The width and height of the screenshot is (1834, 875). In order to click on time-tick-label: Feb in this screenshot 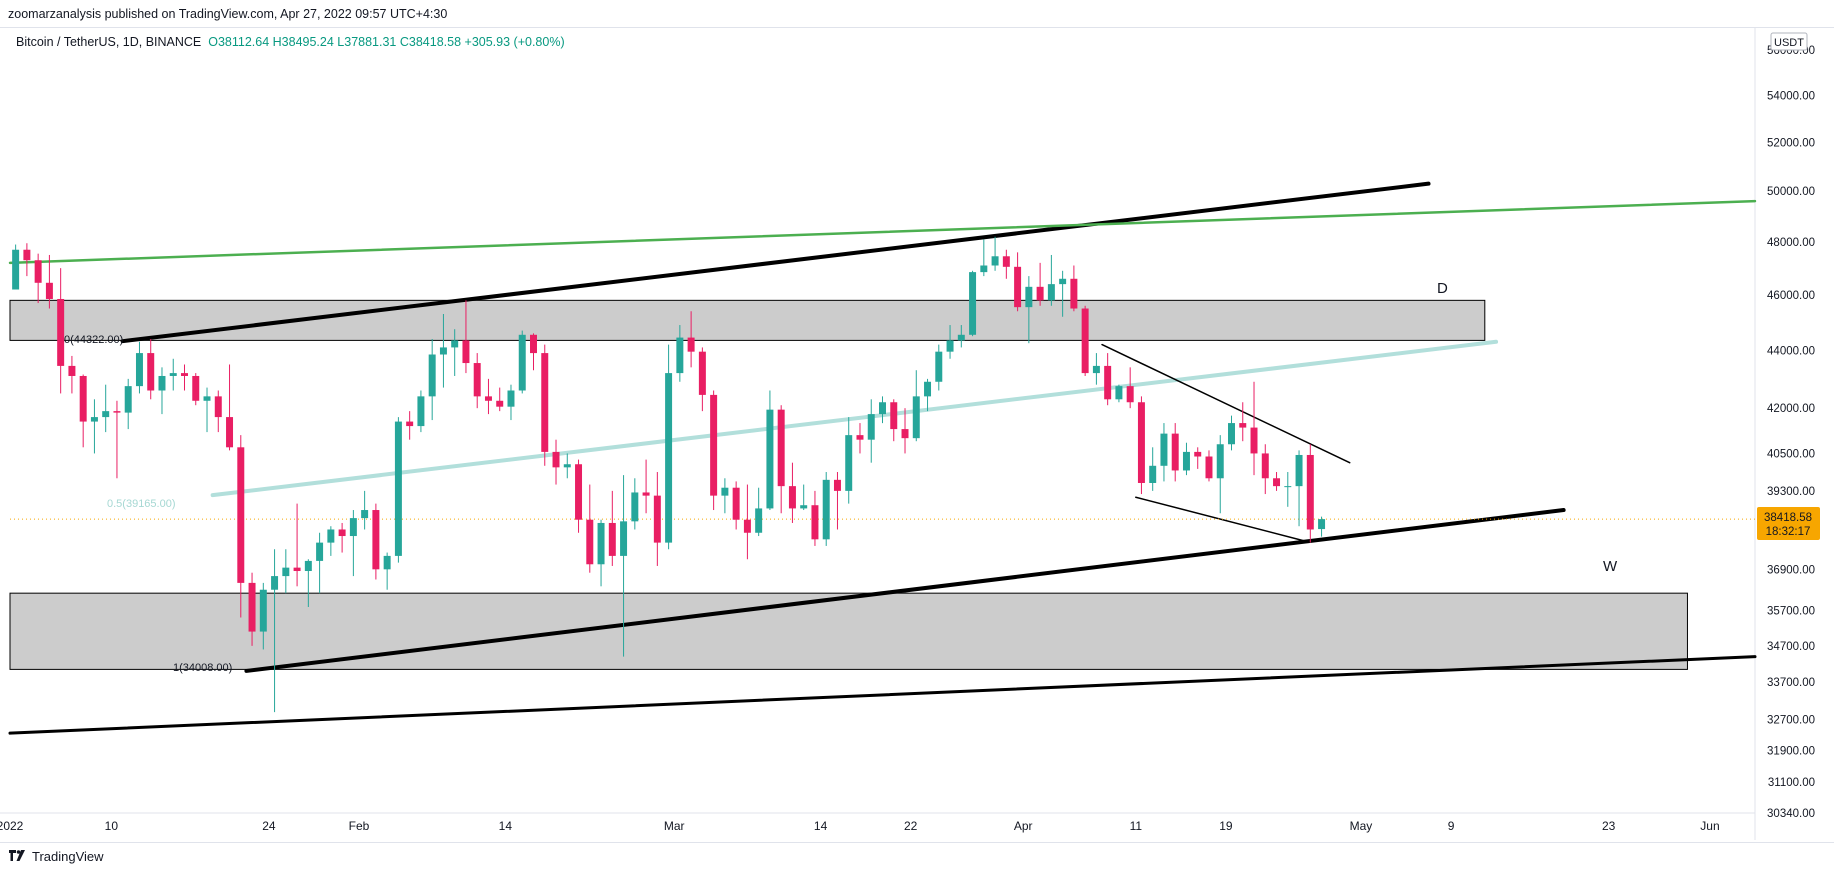, I will do `click(359, 826)`.